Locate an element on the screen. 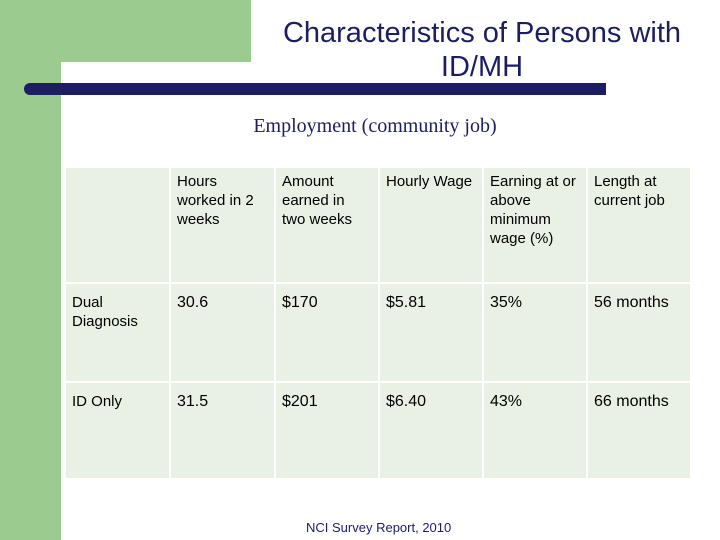  header-cell-empty is located at coordinates (117, 225).